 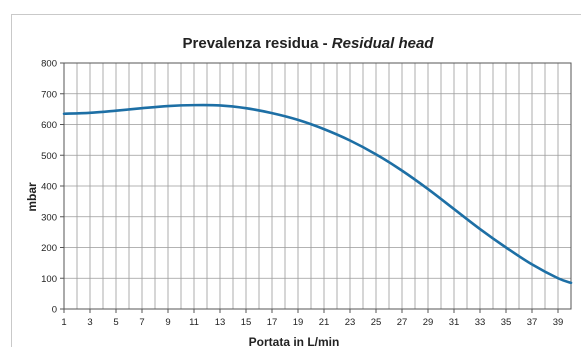 I want to click on x-tick-label: 15, so click(x=246, y=322).